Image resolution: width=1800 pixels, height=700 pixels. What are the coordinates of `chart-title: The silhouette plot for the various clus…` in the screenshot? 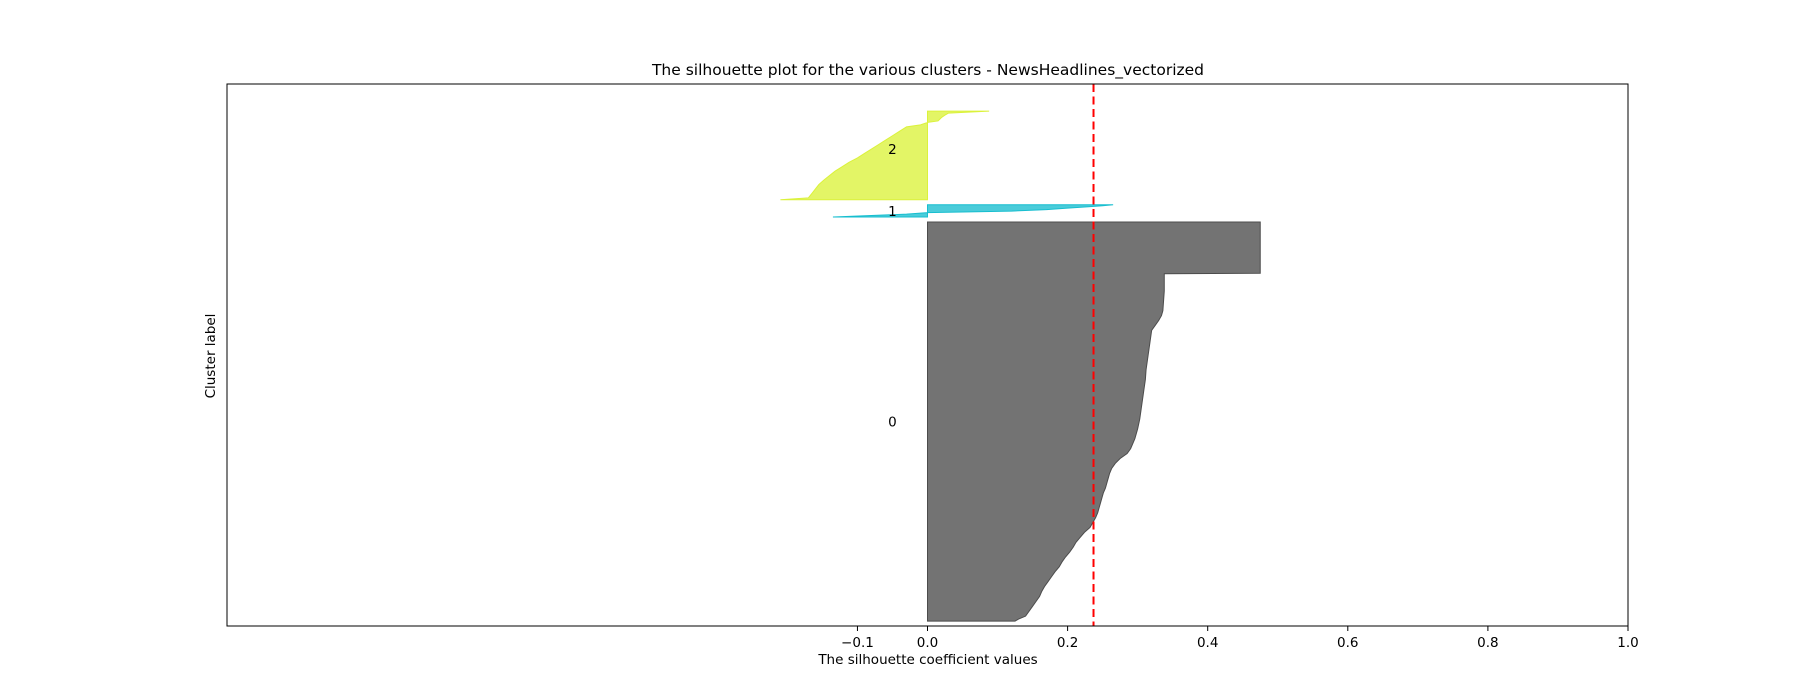 It's located at (927, 70).